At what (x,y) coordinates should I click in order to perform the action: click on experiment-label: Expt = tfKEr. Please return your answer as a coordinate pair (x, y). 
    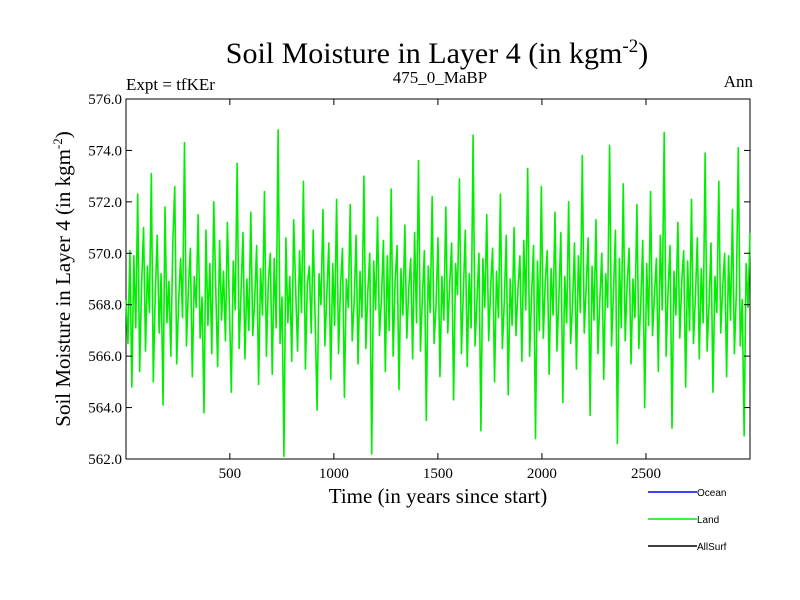
    Looking at the image, I should click on (170, 84).